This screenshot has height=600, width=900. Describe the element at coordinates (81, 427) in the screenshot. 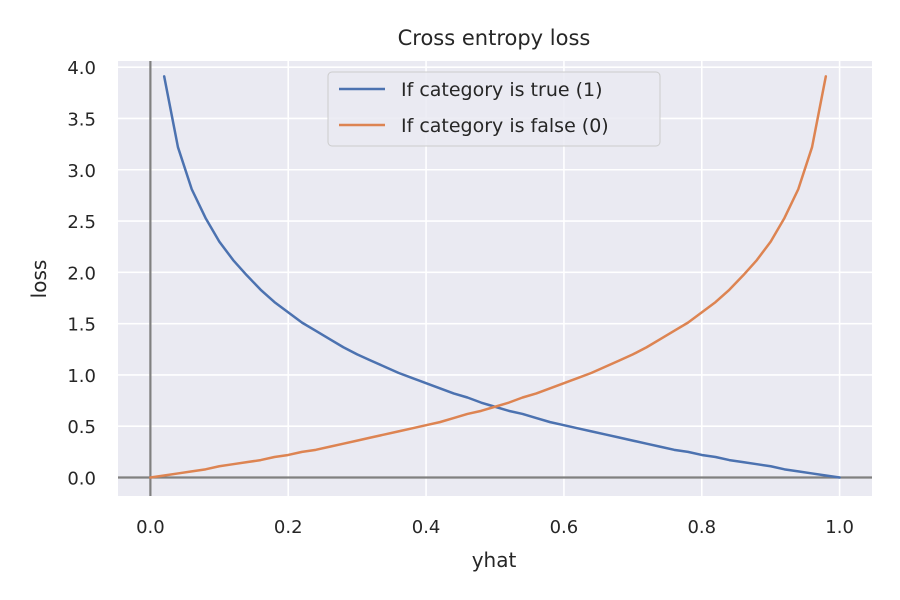

I see `y-tick-label: 0.5` at that location.